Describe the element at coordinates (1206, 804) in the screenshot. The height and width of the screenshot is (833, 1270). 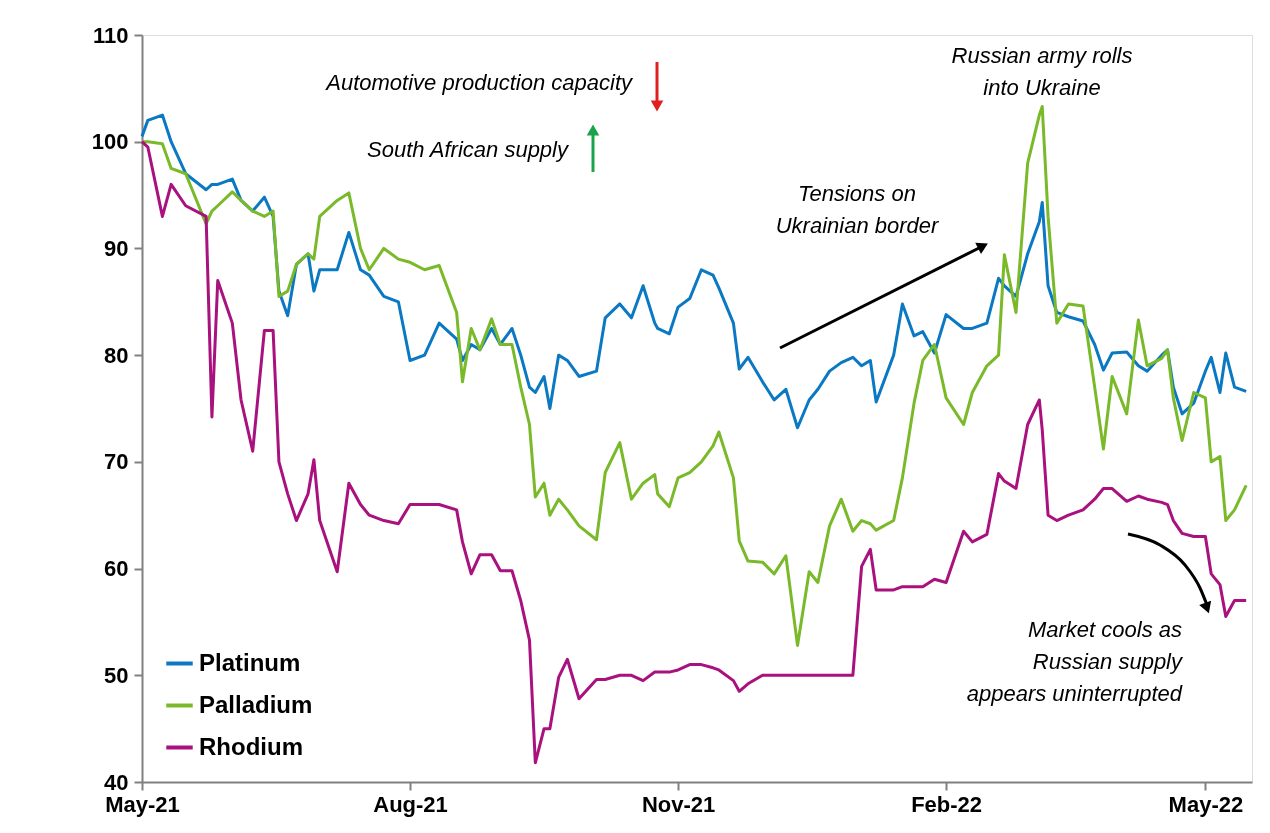
I see `x-tick-label: May-22` at that location.